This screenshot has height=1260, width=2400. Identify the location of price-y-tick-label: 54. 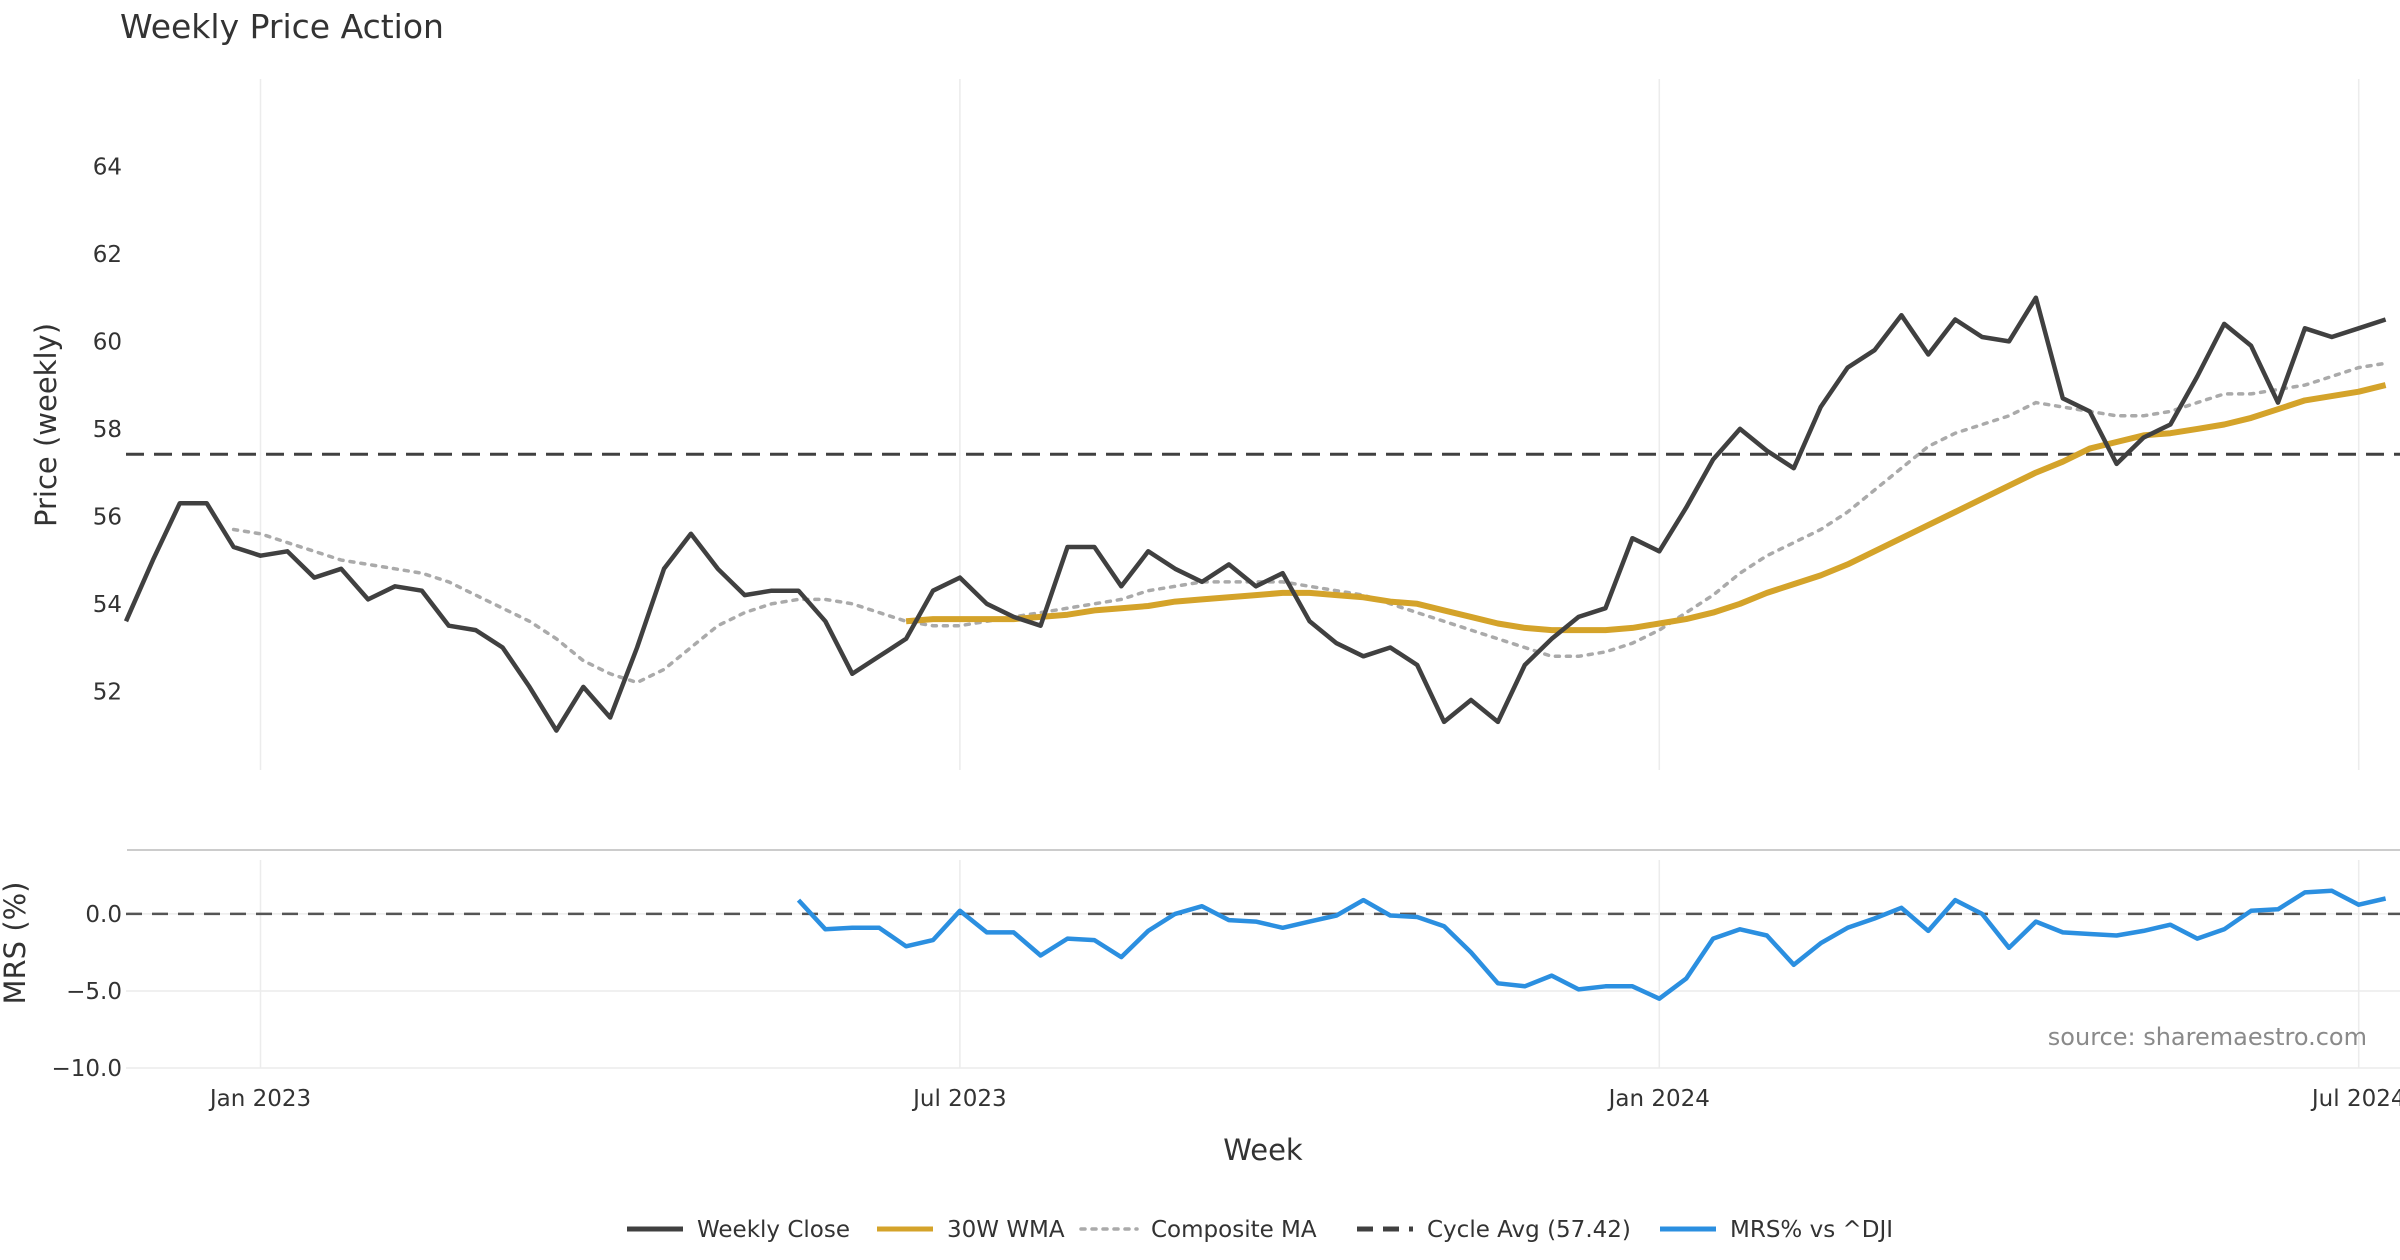
(107, 605).